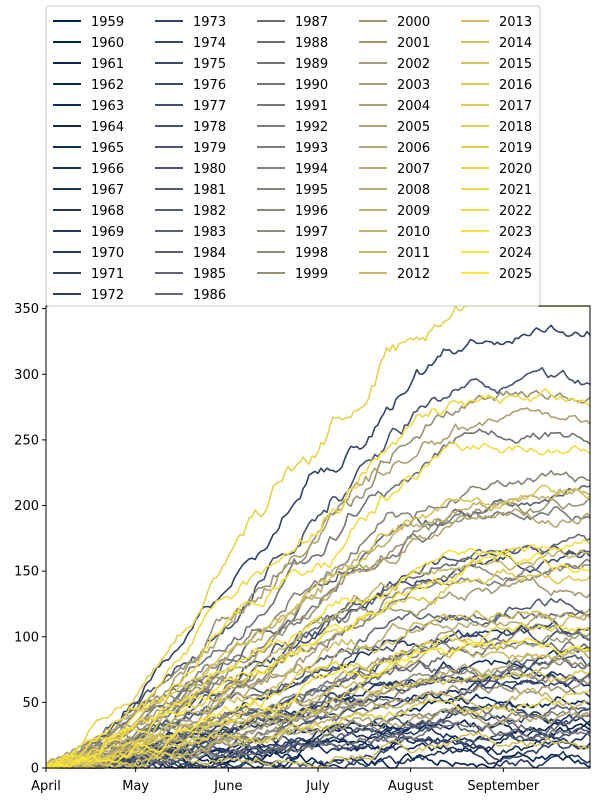  I want to click on legend-label: 1972, so click(107, 295).